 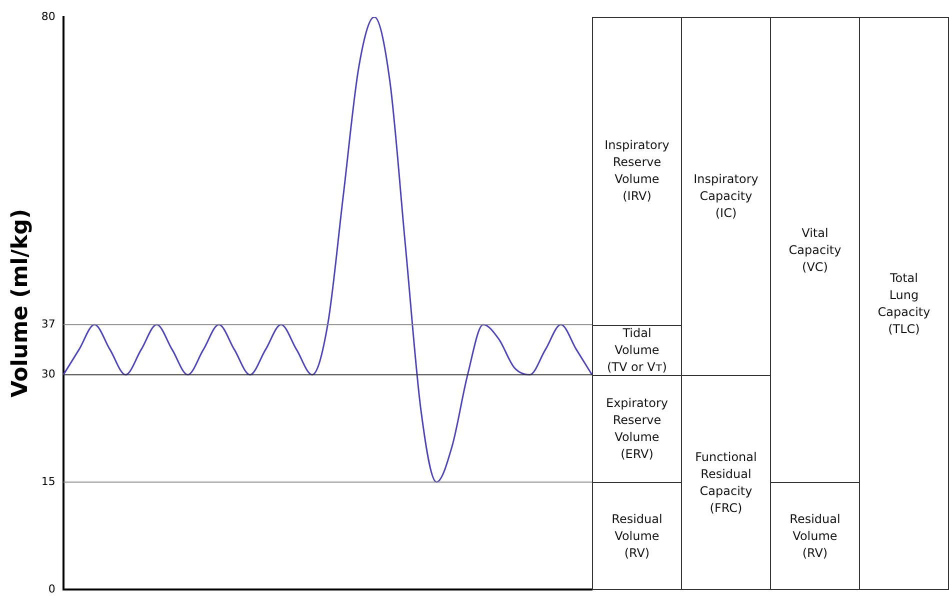 I want to click on y-tick-label: 80, so click(x=48, y=16).